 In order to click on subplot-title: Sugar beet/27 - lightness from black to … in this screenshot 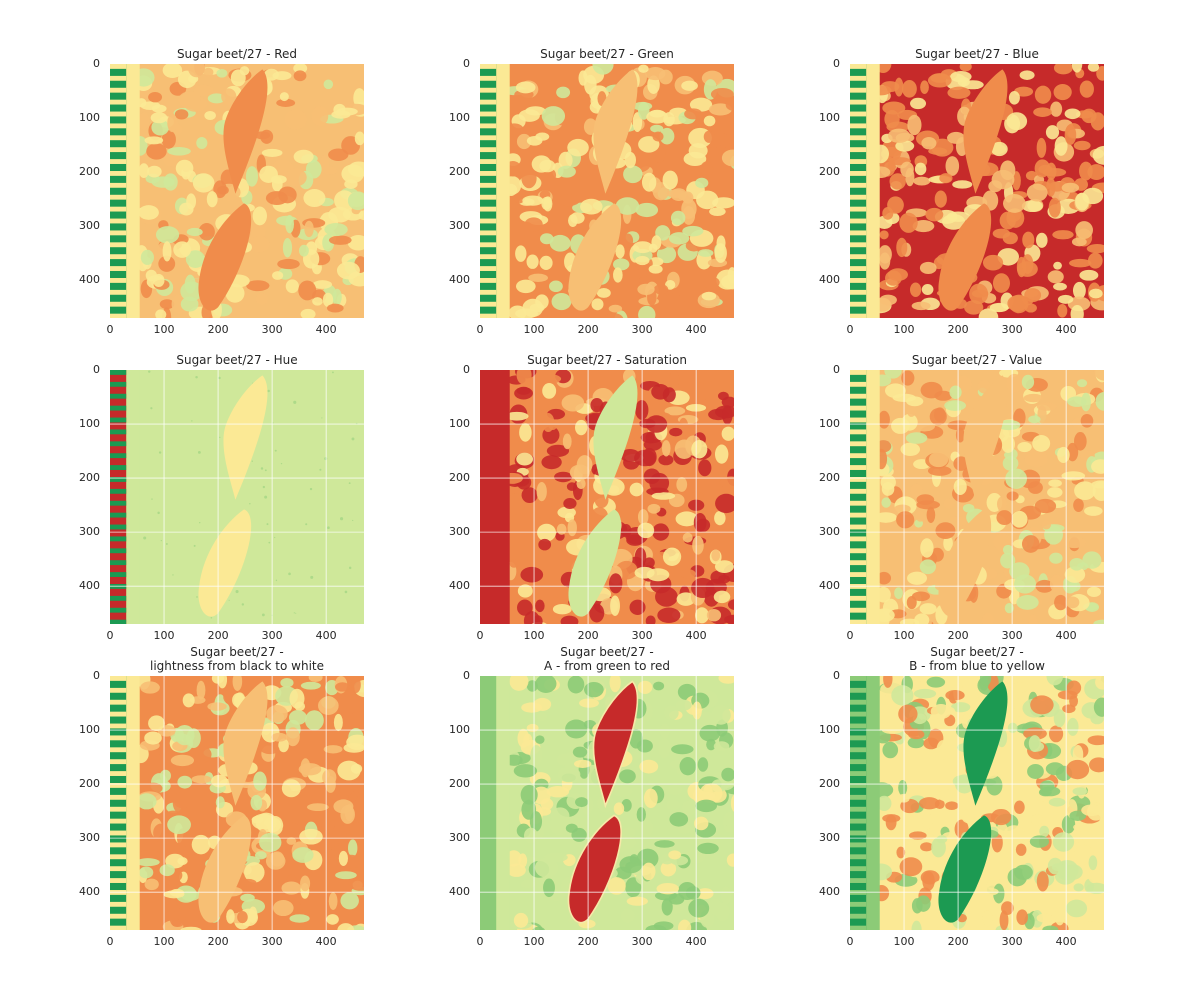, I will do `click(236, 659)`.